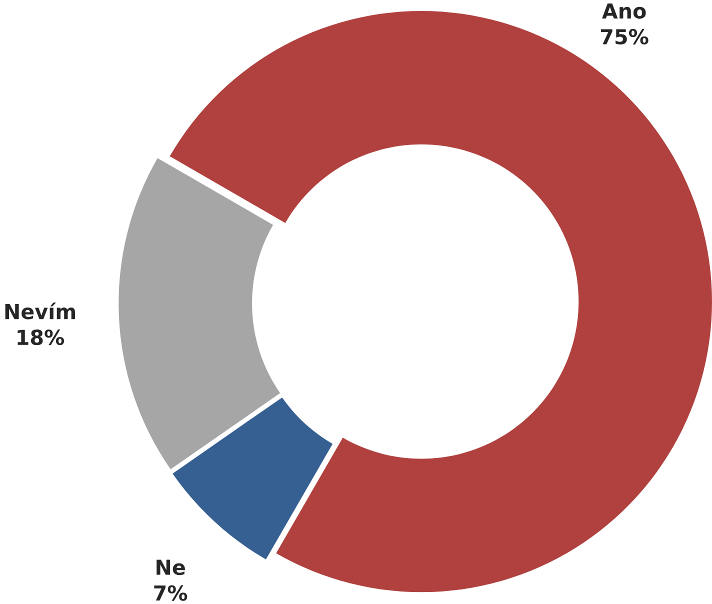 The height and width of the screenshot is (604, 712). I want to click on data-label: 75%, so click(624, 36).